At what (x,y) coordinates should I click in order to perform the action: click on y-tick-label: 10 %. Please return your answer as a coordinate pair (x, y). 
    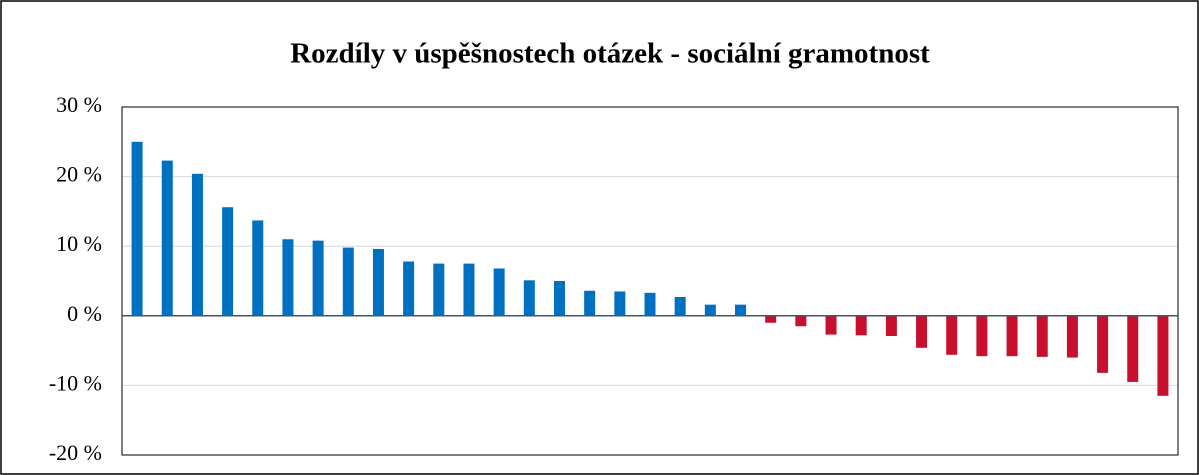
    Looking at the image, I should click on (79, 243).